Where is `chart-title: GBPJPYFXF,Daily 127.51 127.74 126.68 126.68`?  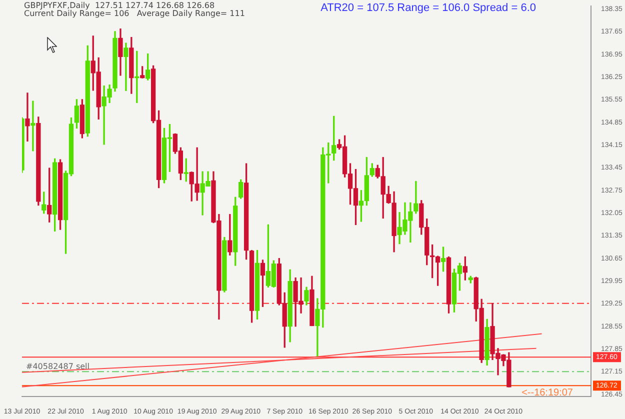 chart-title: GBPJPYFXF,Daily 127.51 127.74 126.68 126.68 is located at coordinates (119, 5).